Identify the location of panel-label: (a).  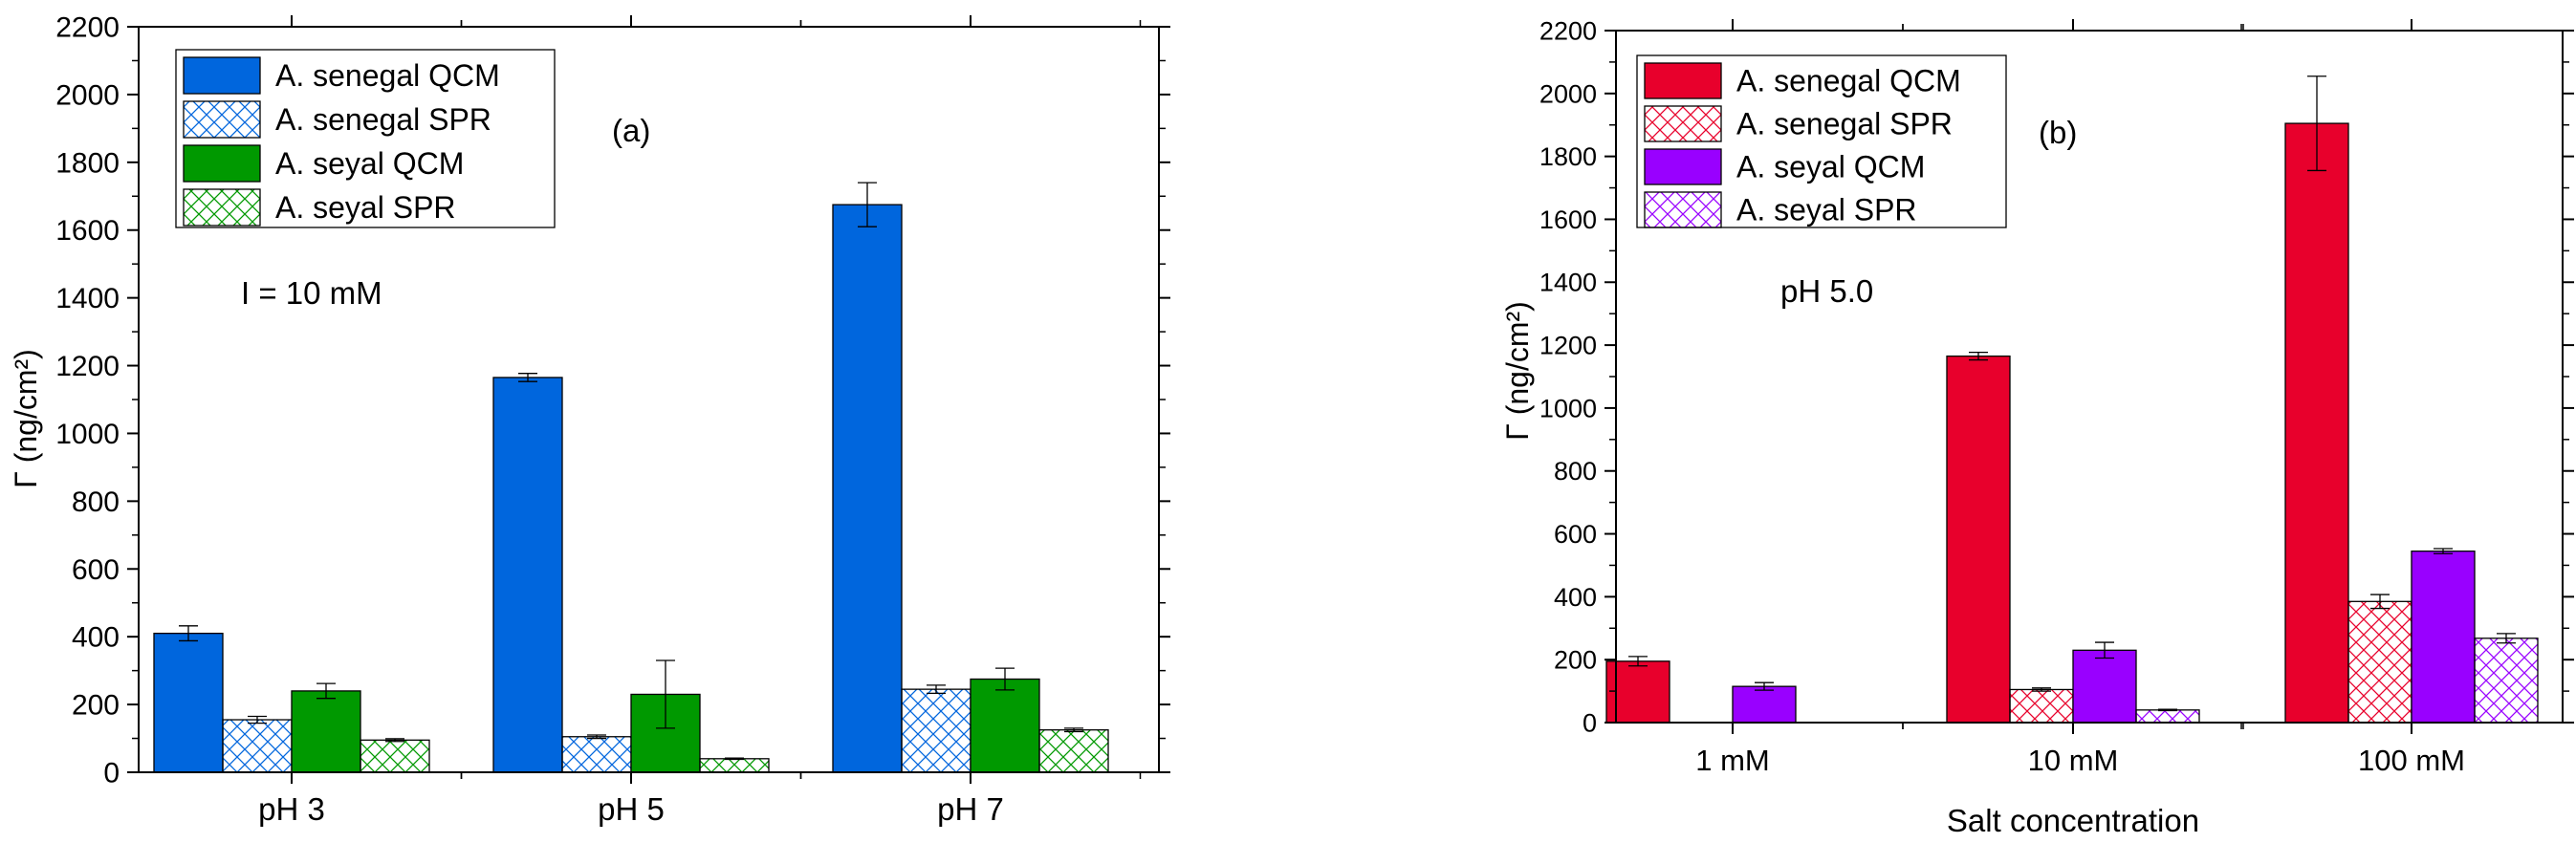
(631, 130).